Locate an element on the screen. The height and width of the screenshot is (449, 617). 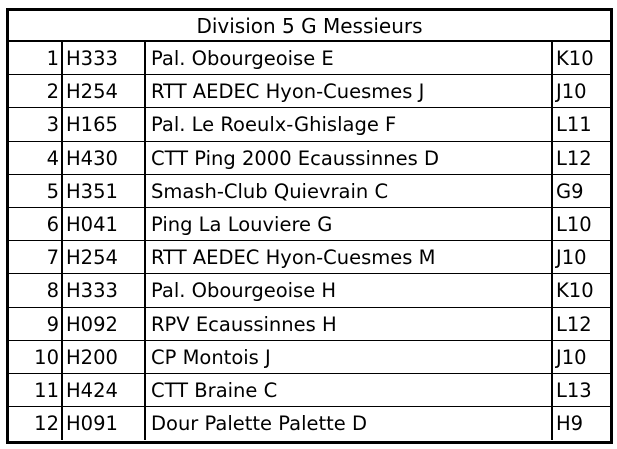
table-row: 11 H424 CTT Braine C L13 is located at coordinates (309, 390).